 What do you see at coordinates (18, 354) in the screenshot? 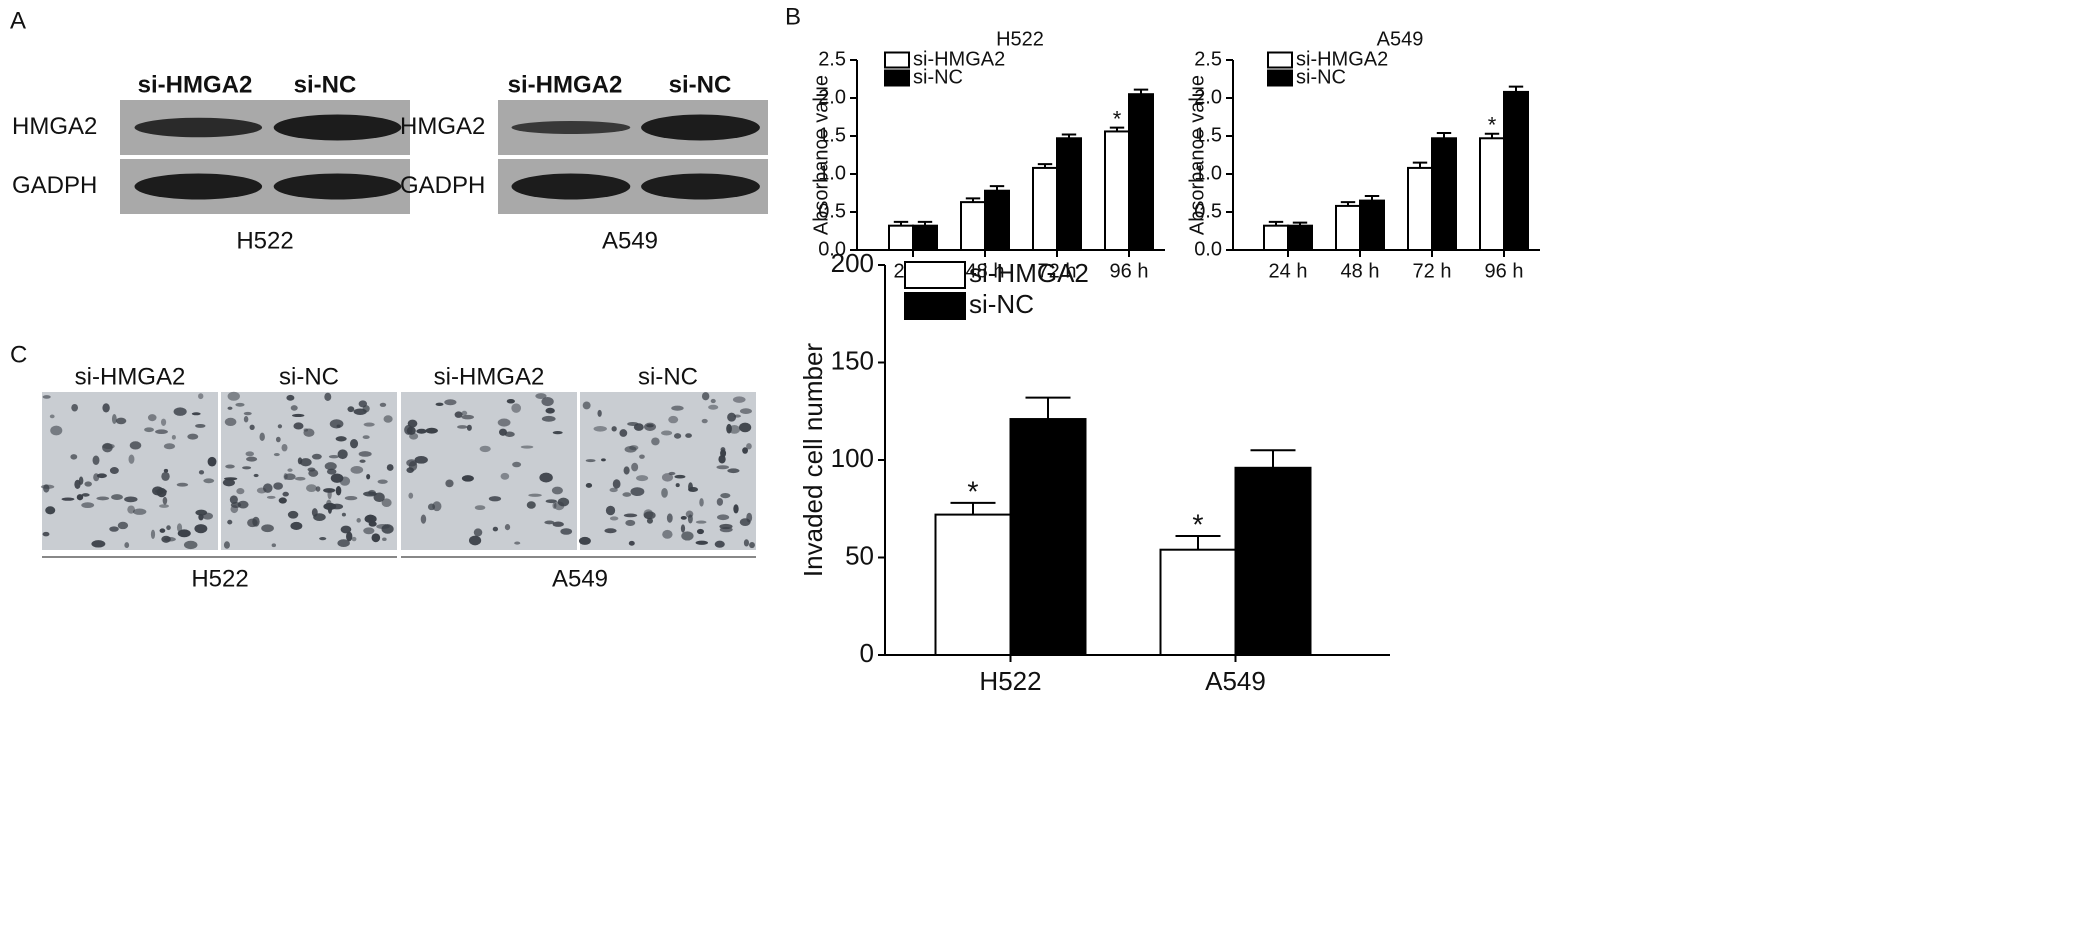
I see `panel-label: C` at bounding box center [18, 354].